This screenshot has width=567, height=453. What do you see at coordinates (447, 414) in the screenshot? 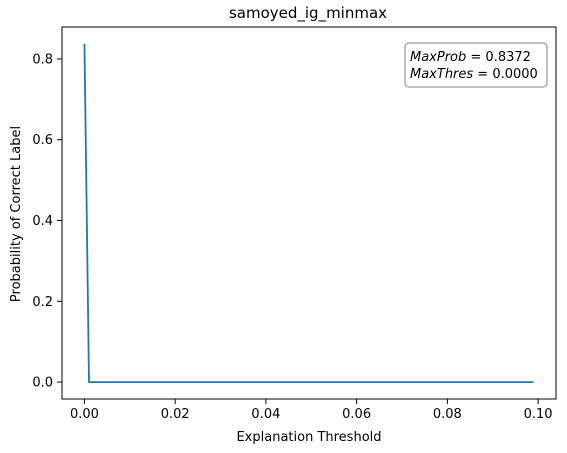
I see `x-tick-label: 0.08` at bounding box center [447, 414].